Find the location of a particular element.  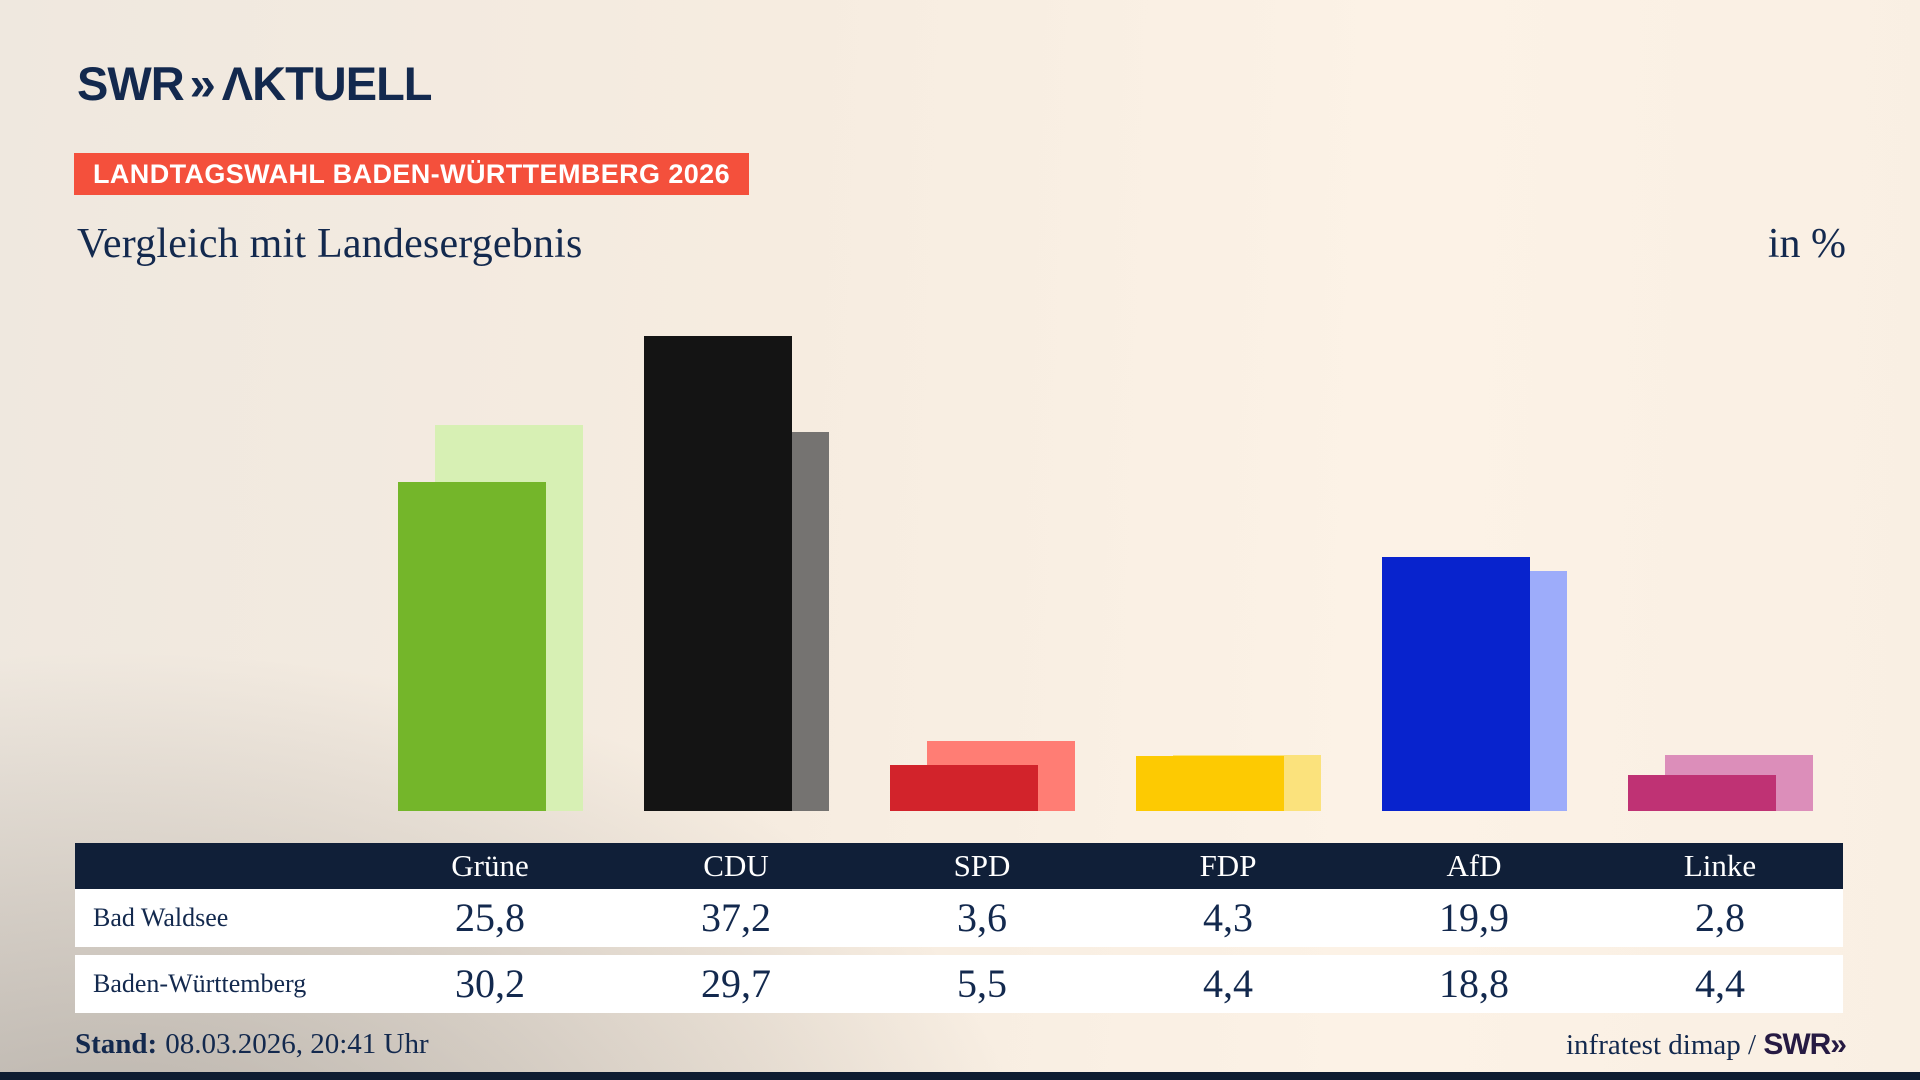

value-cdu: 29,7 is located at coordinates (736, 984).